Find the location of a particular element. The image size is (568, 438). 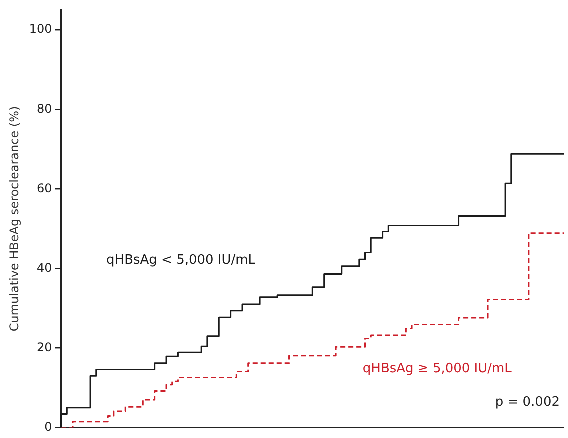

y-tick-label: 100 is located at coordinates (40, 29).